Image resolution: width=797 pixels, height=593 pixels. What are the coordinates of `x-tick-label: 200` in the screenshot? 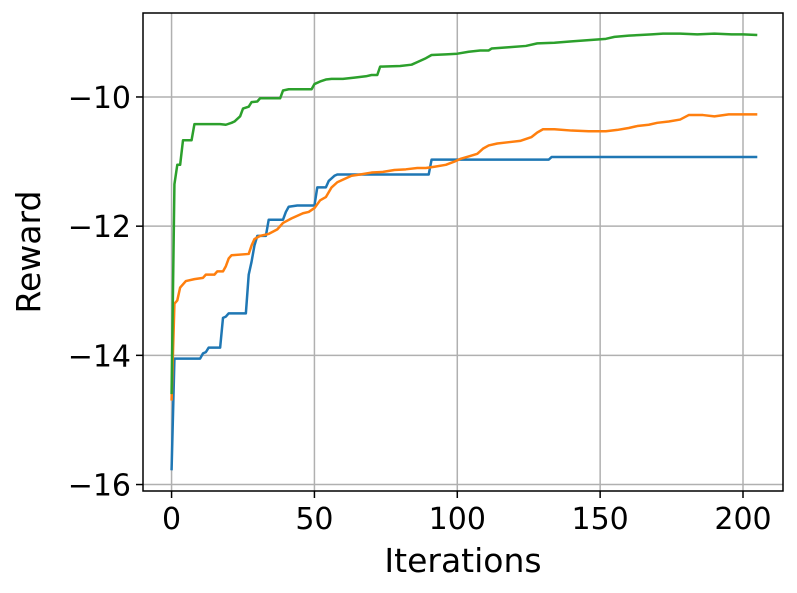 It's located at (742, 519).